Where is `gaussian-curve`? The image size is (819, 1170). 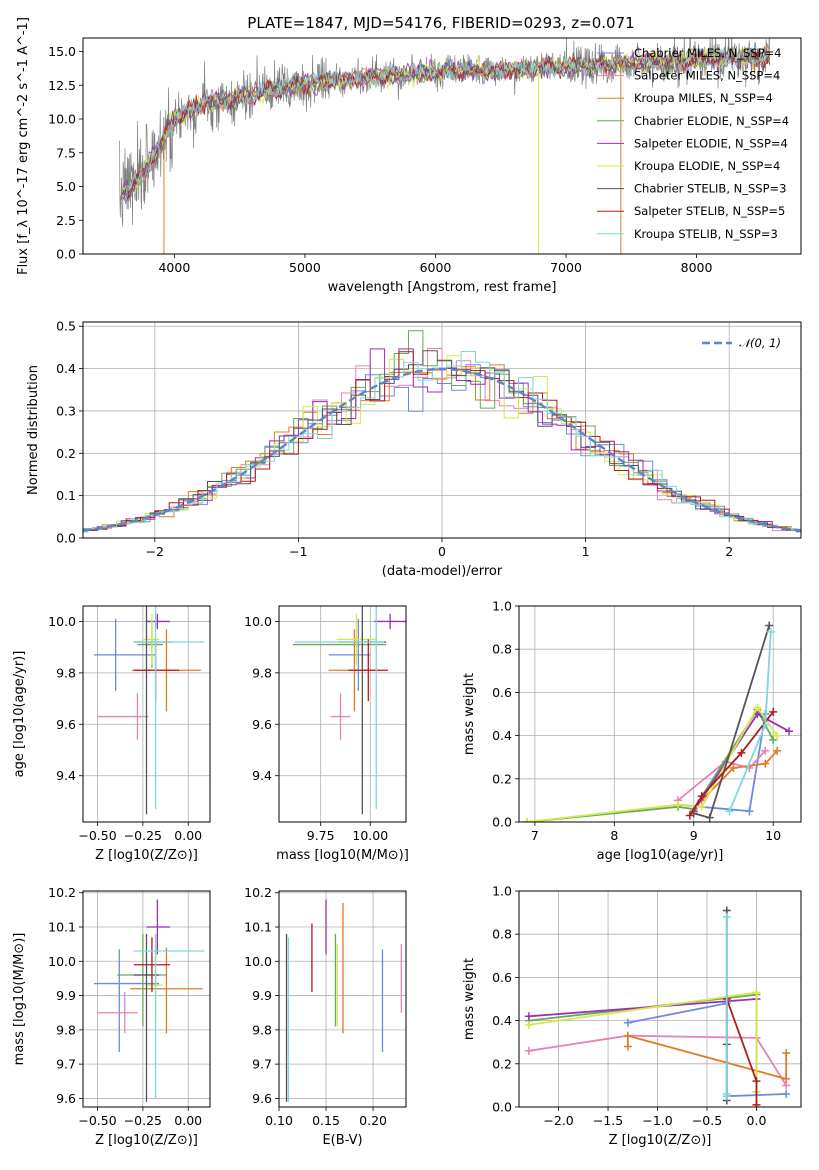
gaussian-curve is located at coordinates (442, 449).